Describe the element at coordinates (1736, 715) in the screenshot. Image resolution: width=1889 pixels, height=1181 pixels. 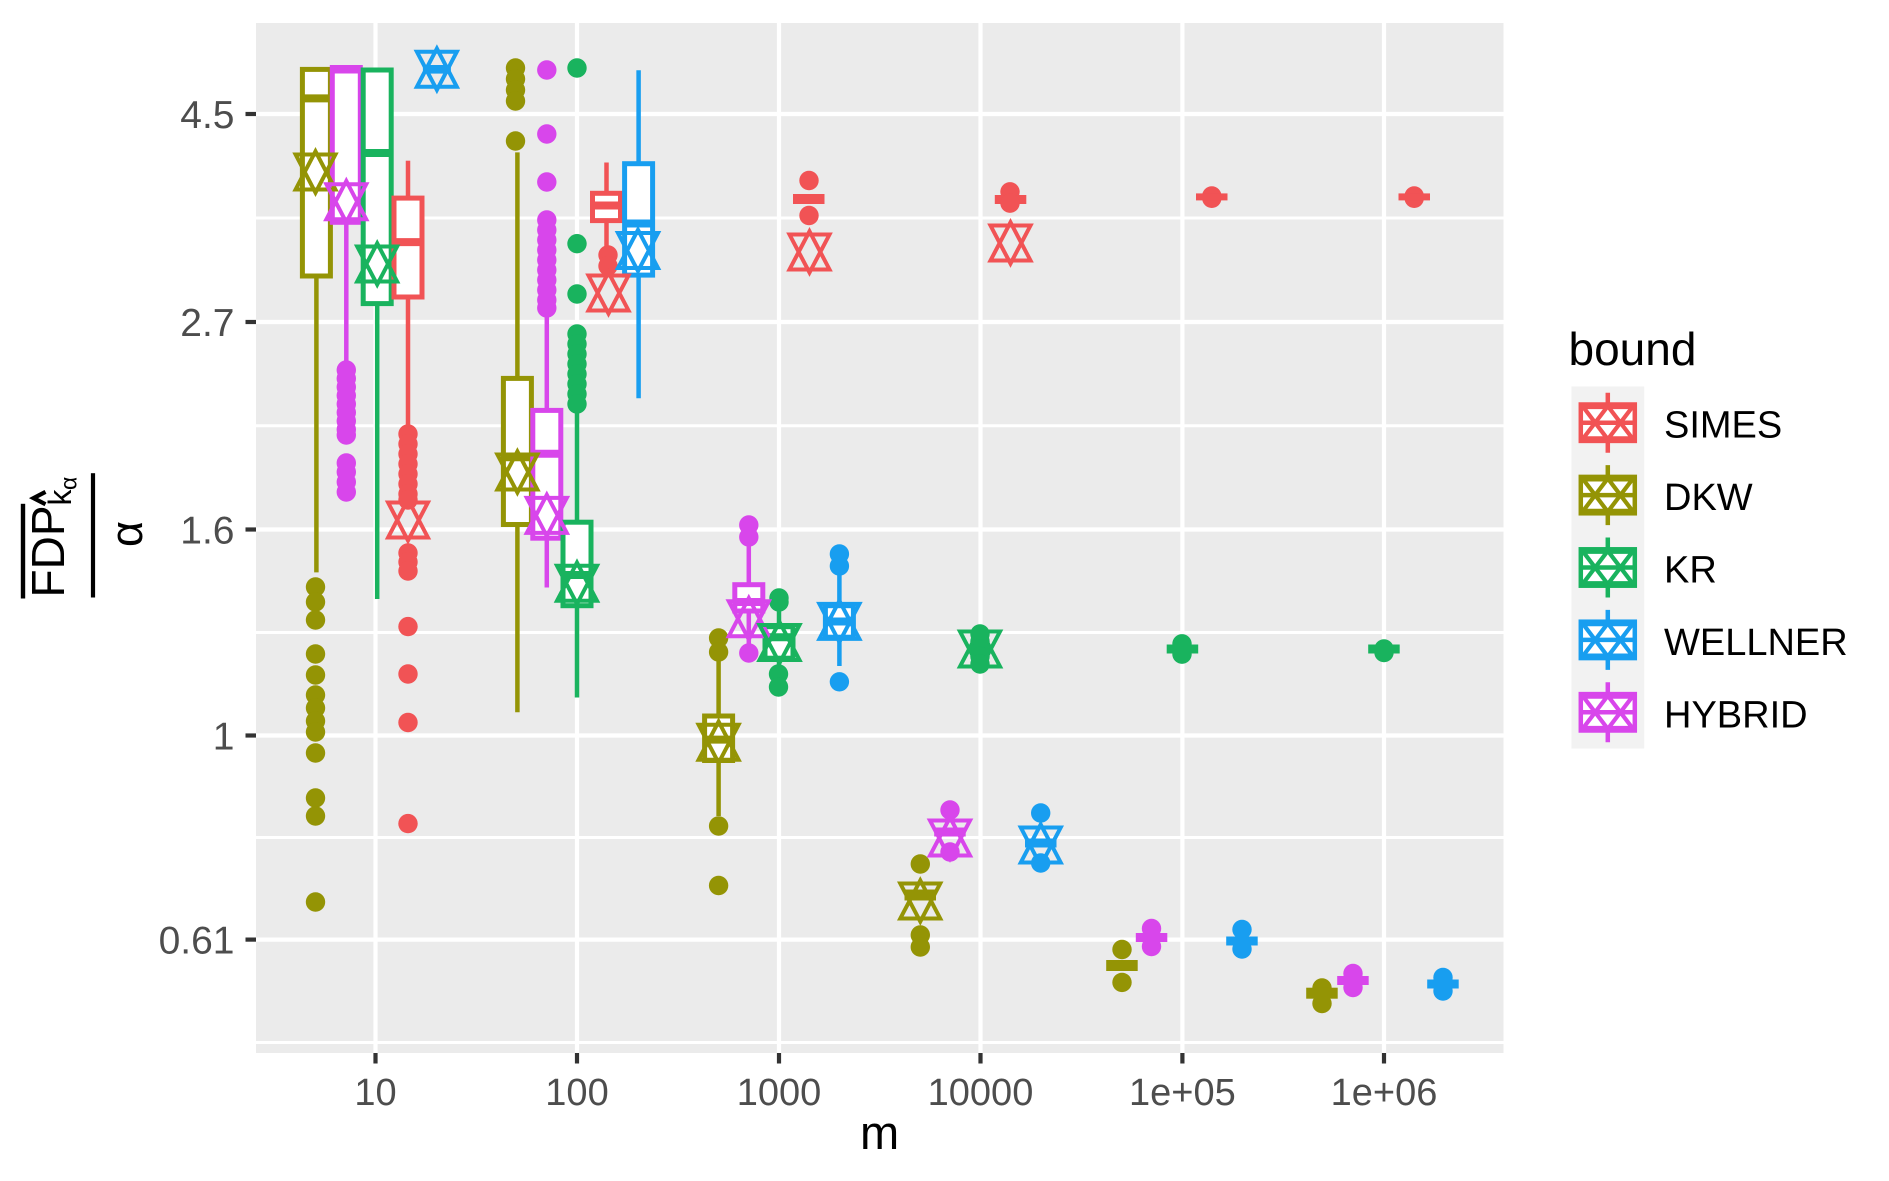
I see `svg-text: HYBRID` at that location.